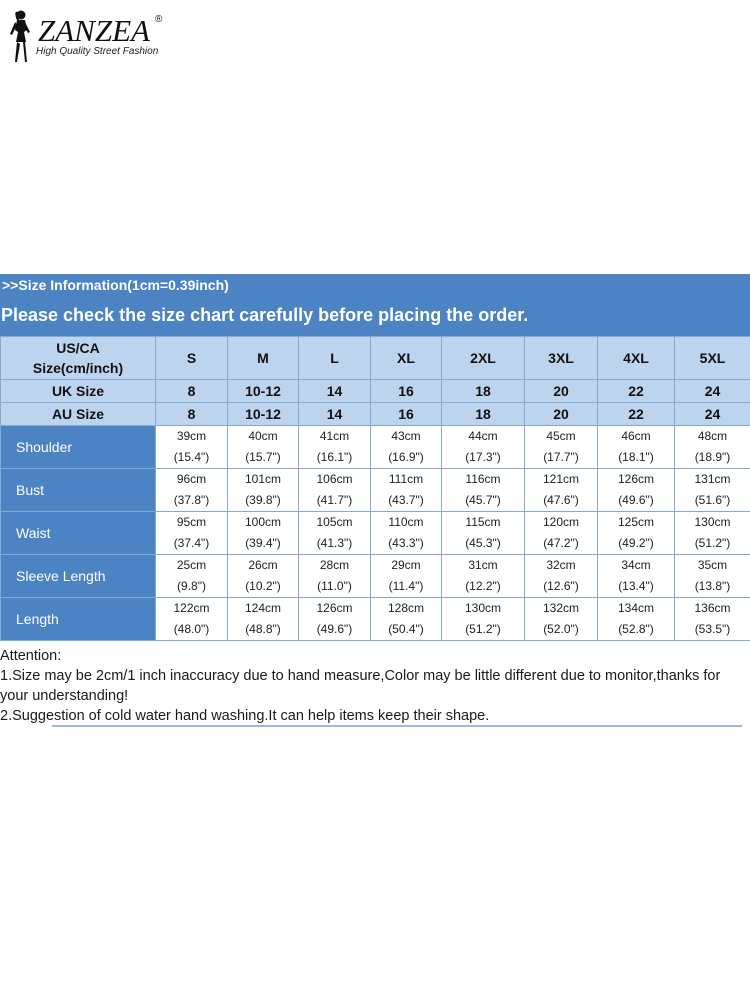 This screenshot has width=750, height=1000. What do you see at coordinates (334, 522) in the screenshot?
I see `measurement-cm: 105cm` at bounding box center [334, 522].